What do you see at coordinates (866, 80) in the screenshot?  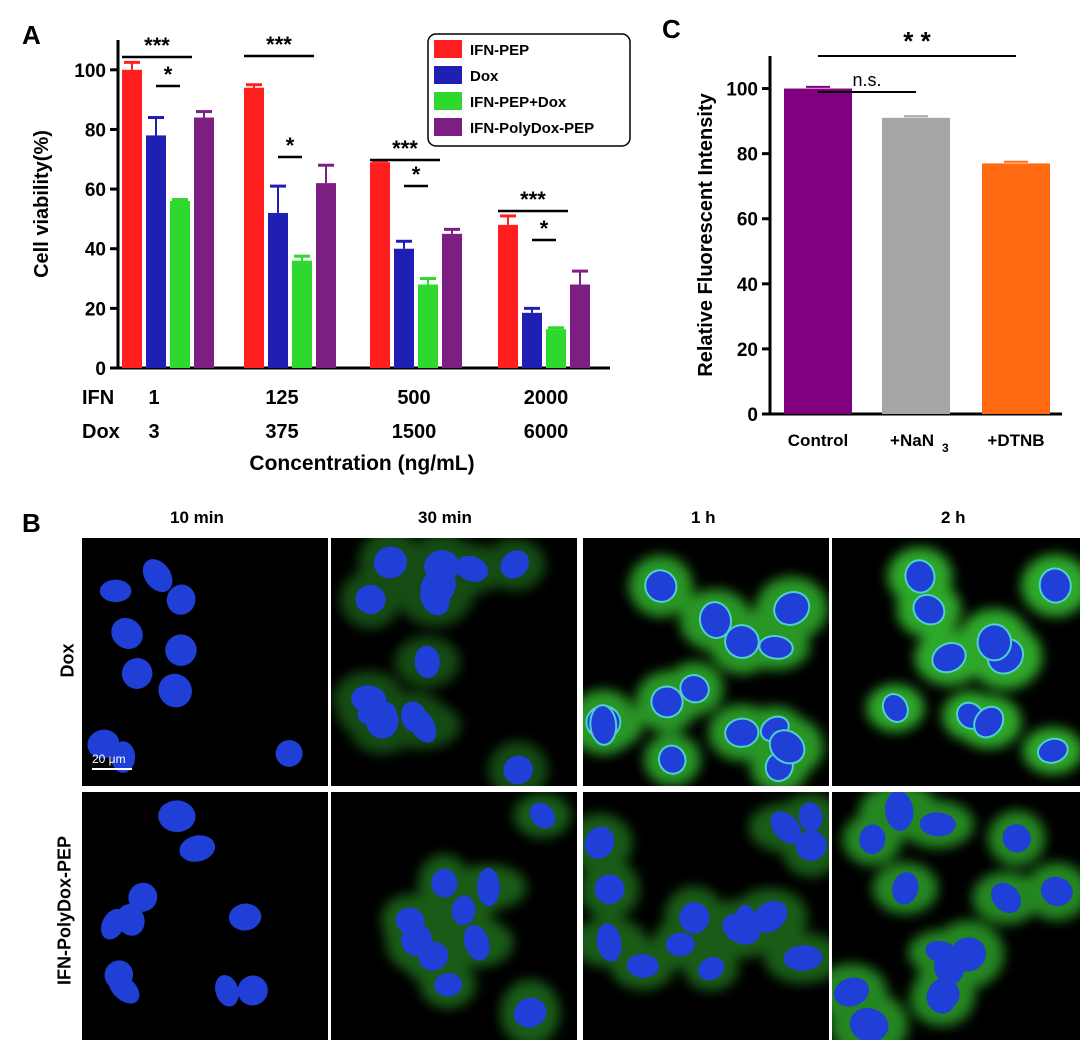 I see `sig-label-0: n.s.` at bounding box center [866, 80].